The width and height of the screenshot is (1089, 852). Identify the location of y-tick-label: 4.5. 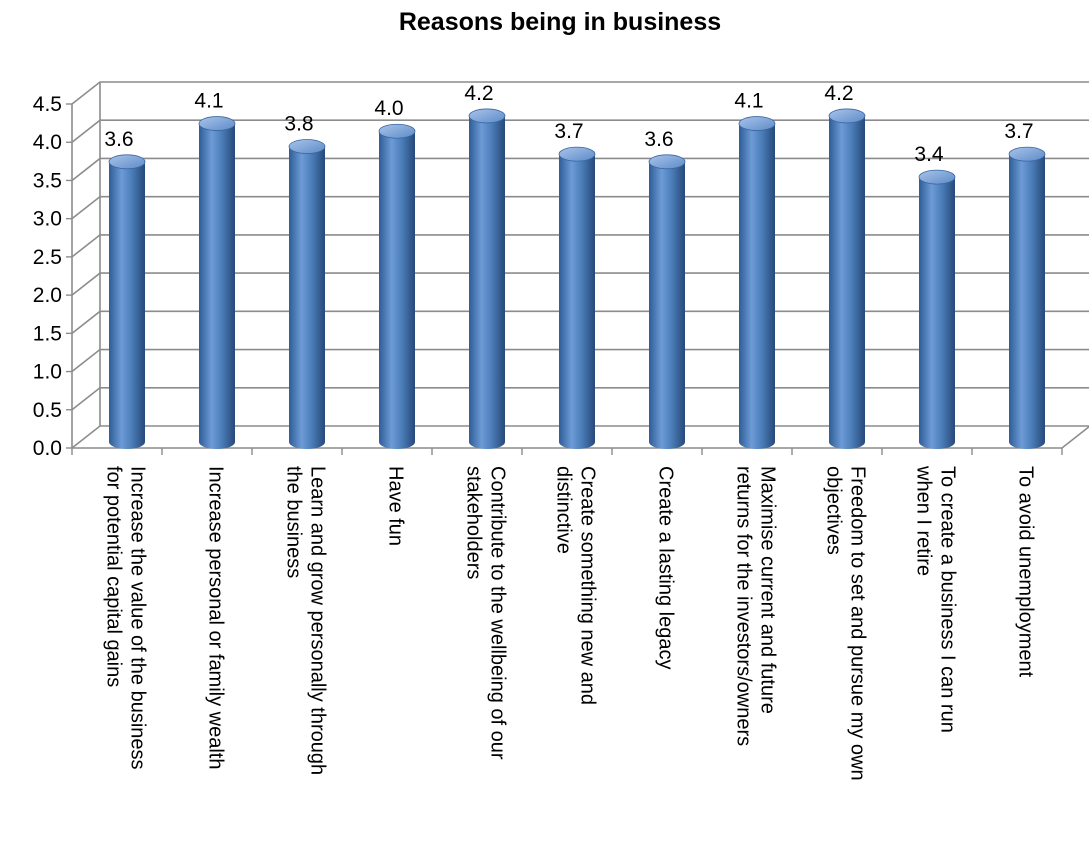
(47, 104).